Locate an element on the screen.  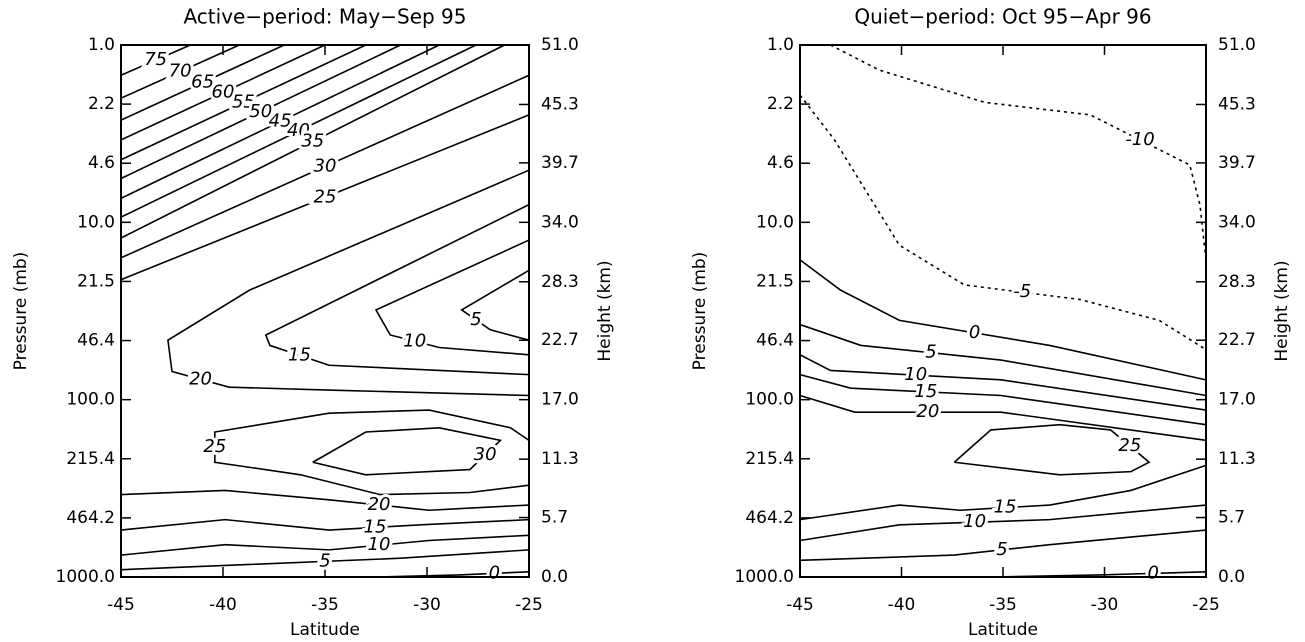
contour-label: 60 is located at coordinates (223, 91).